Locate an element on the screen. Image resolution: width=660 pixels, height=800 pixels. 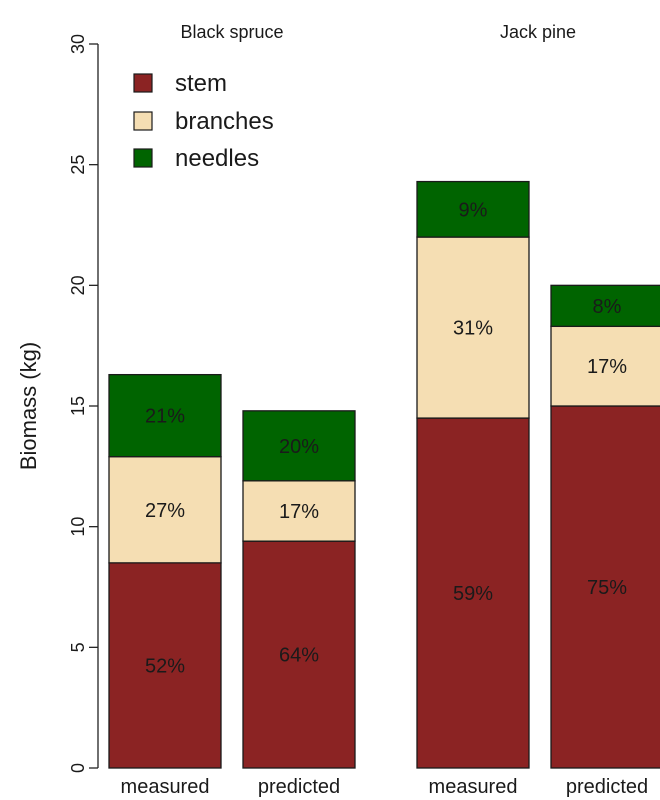
legend: stem branches needles is located at coordinates (203, 121).